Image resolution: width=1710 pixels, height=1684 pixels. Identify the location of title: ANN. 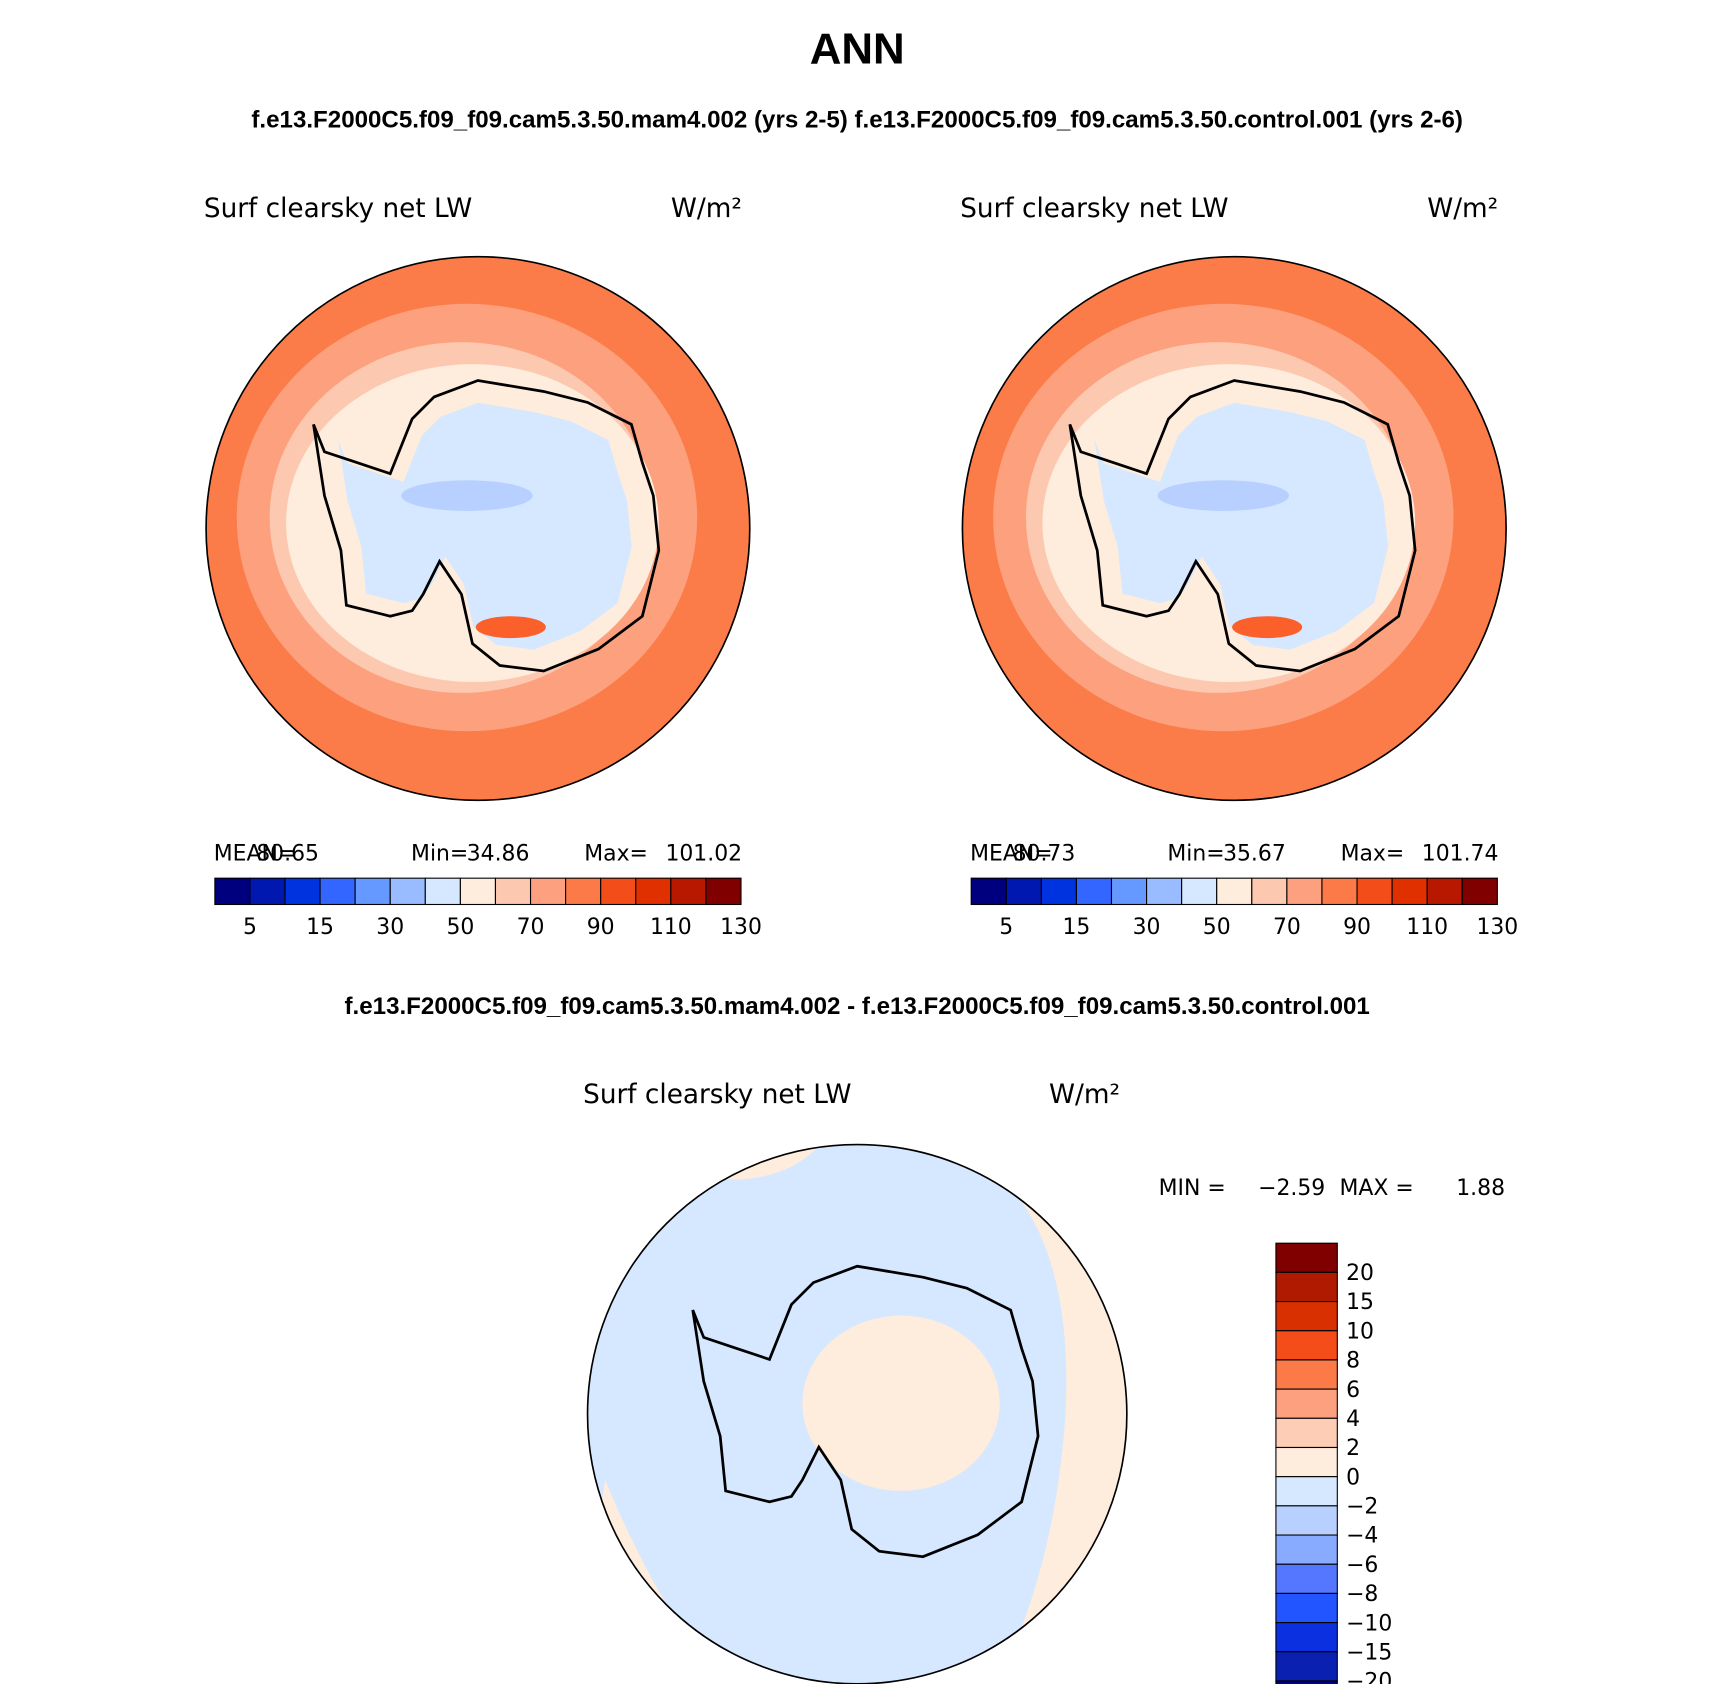
(857, 49).